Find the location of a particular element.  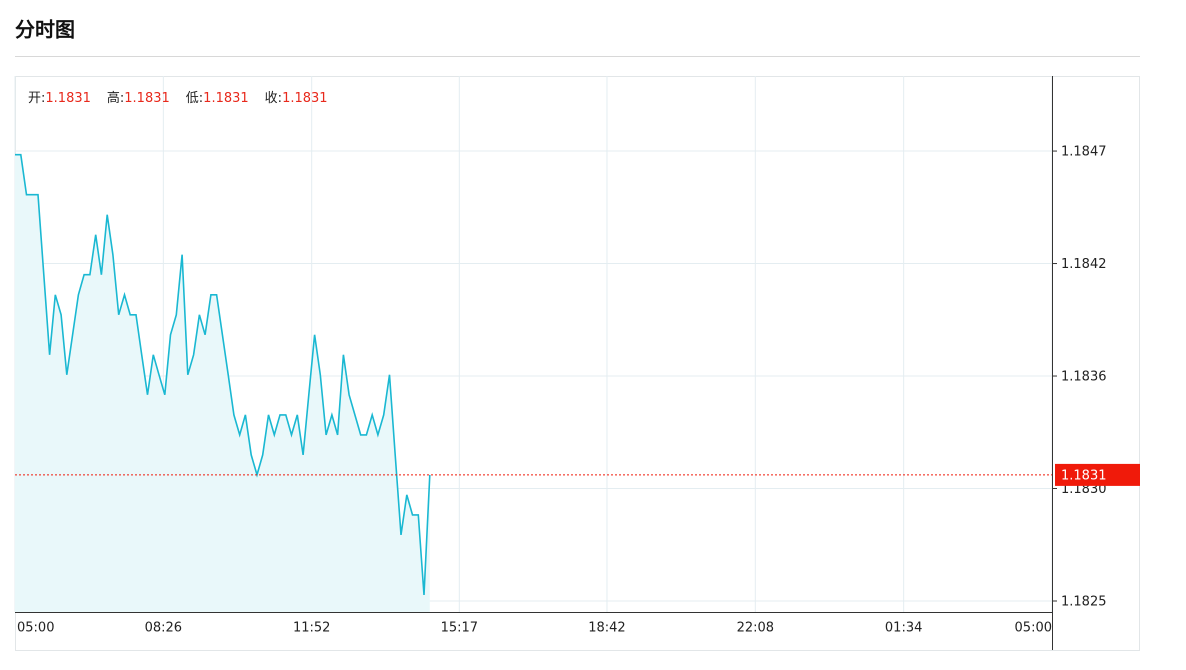

y-tick-label: 1.1825 is located at coordinates (1084, 601).